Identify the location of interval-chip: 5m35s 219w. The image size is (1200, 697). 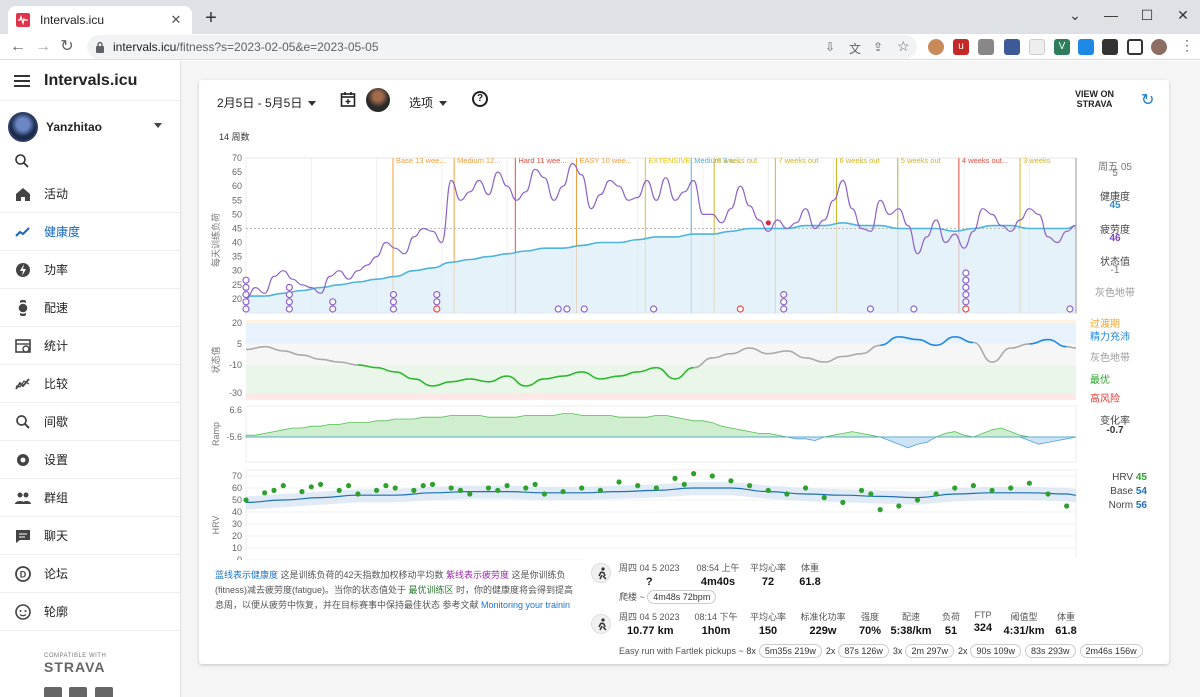
(790, 651).